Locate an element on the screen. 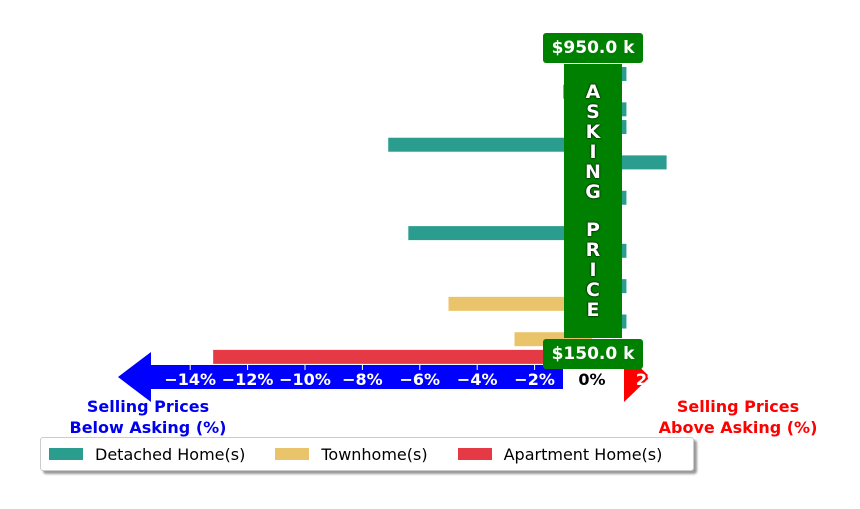  x-tick-label: −14% is located at coordinates (190, 379).